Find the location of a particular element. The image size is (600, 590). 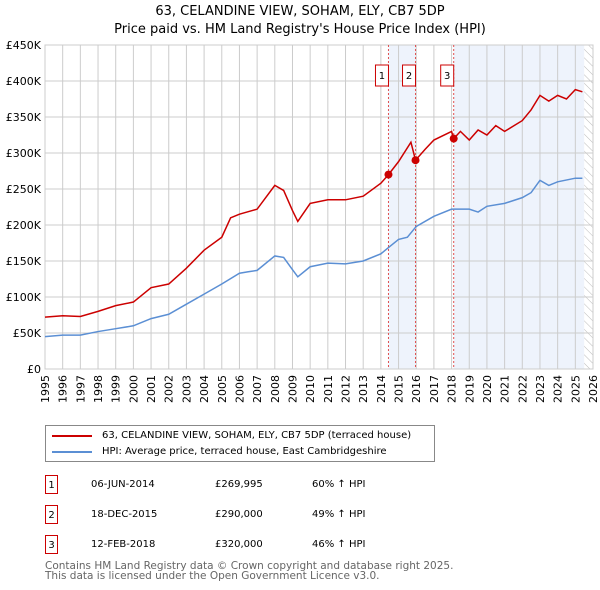

sale-date: 06-JUN-2014 is located at coordinates (123, 484).